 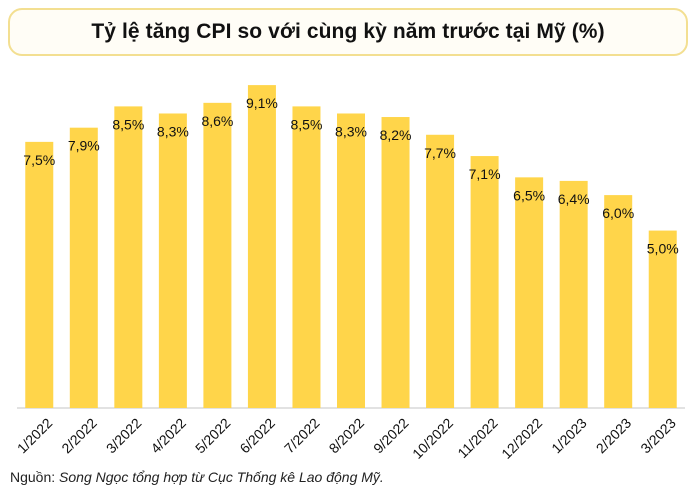 What do you see at coordinates (618, 213) in the screenshot?
I see `data-label: 6,0%` at bounding box center [618, 213].